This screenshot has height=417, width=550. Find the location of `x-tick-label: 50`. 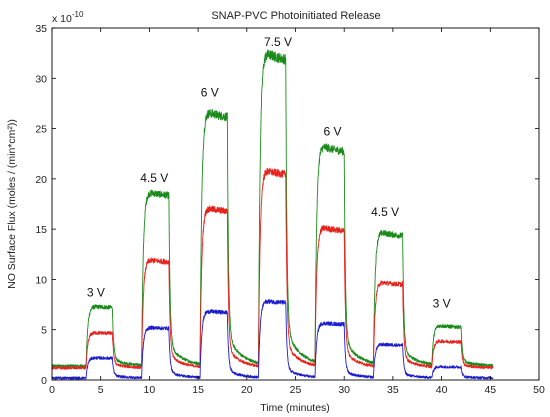

x-tick-label: 50 is located at coordinates (539, 390).